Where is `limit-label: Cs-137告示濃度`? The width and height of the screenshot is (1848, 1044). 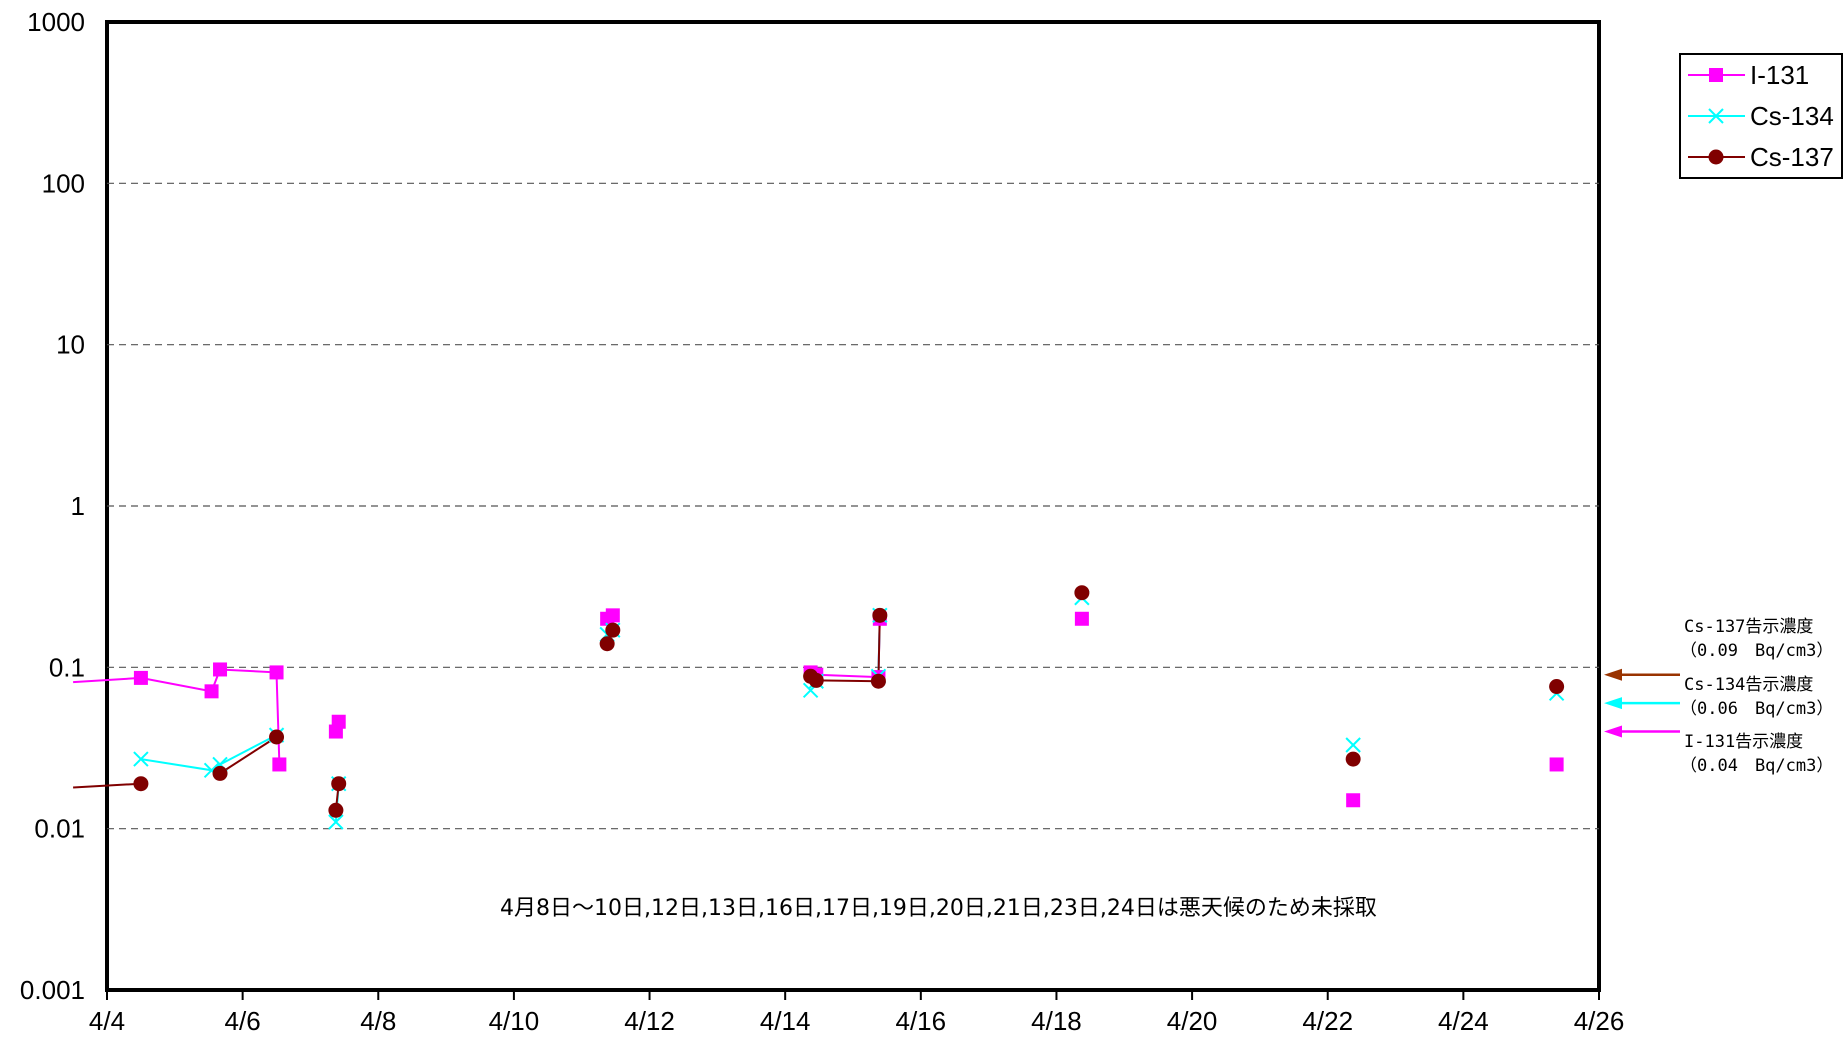 limit-label: Cs-137告示濃度 is located at coordinates (1748, 627).